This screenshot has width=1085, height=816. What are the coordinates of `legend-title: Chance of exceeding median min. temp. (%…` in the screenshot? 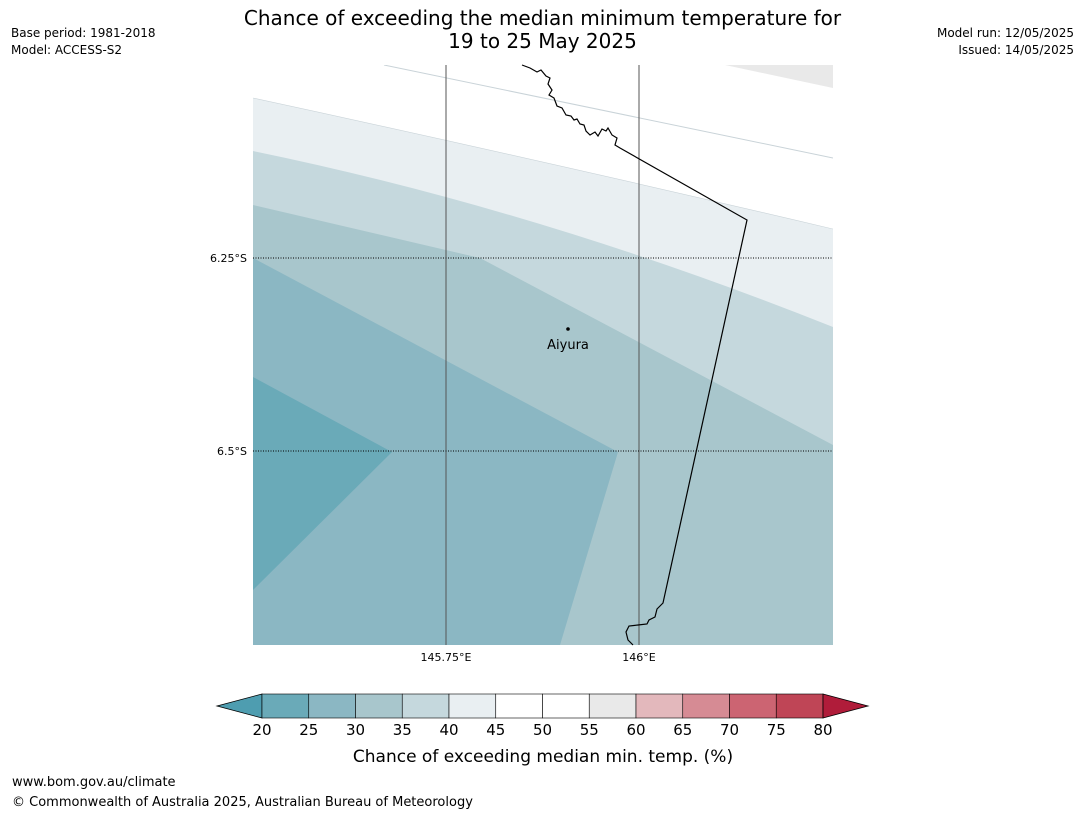 It's located at (543, 757).